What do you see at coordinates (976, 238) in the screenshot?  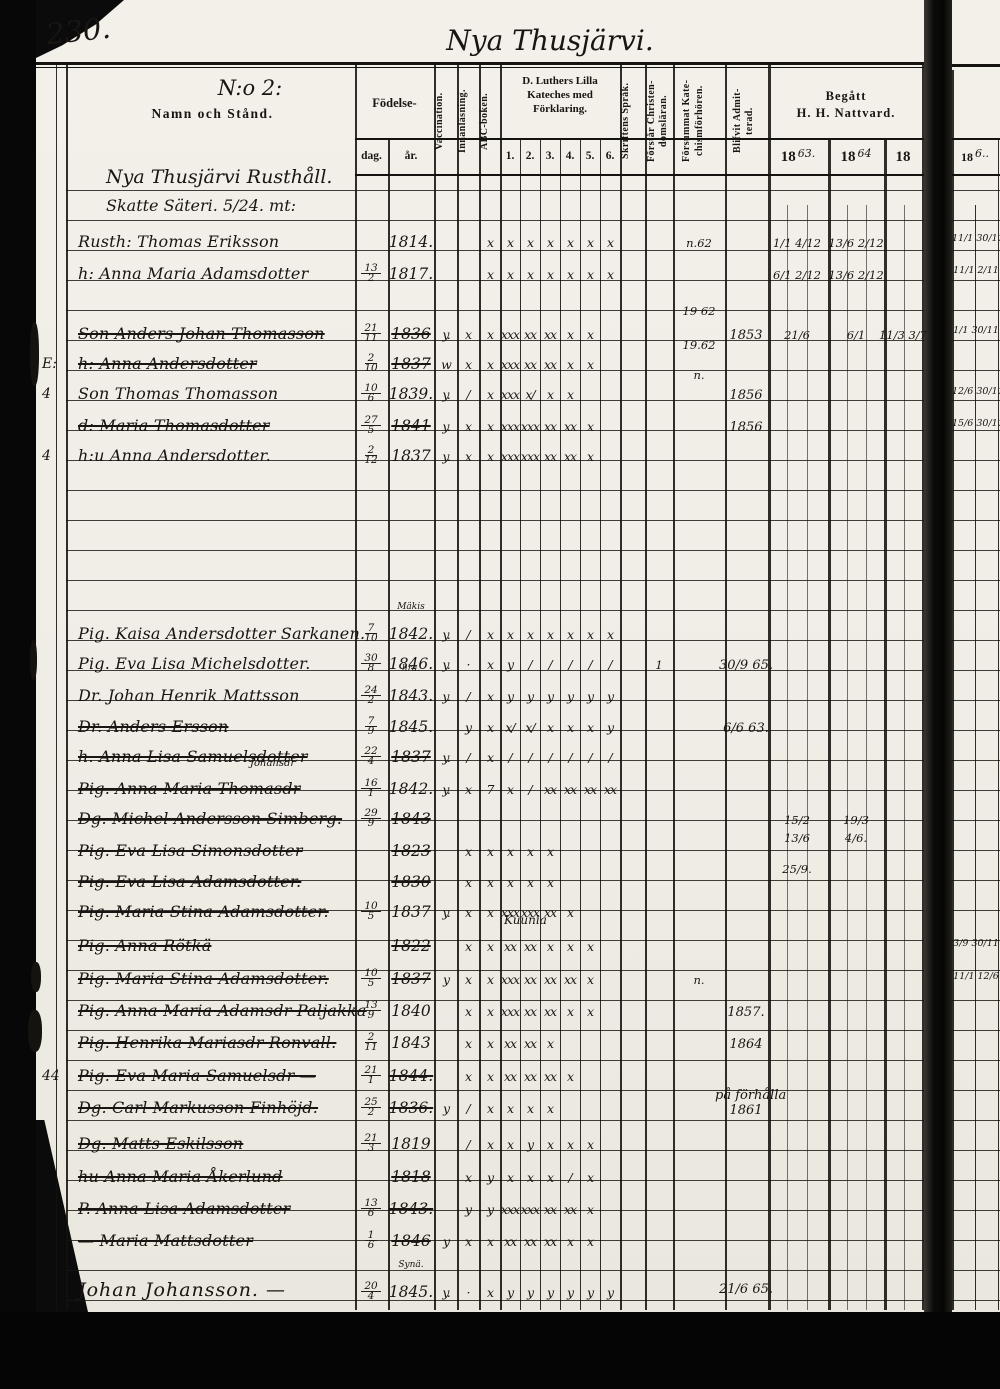 I see `fragment-entry: 11/1 30/11` at bounding box center [976, 238].